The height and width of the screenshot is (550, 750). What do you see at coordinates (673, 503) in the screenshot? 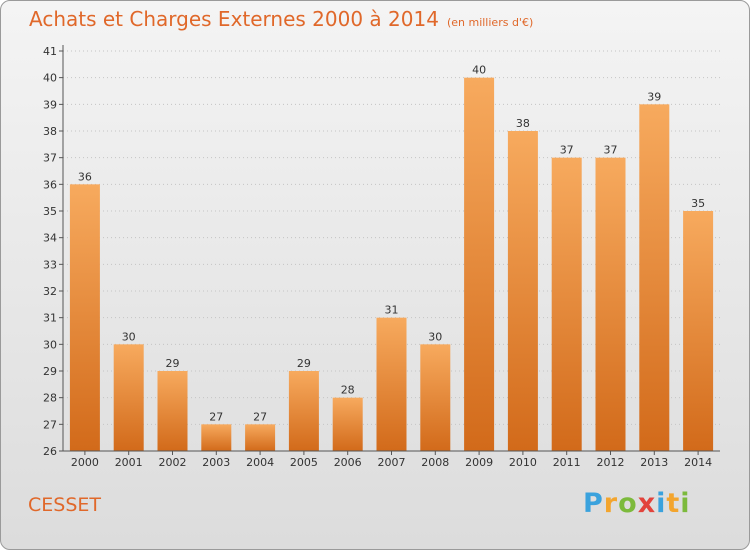
I see `logo-letter: t` at bounding box center [673, 503].